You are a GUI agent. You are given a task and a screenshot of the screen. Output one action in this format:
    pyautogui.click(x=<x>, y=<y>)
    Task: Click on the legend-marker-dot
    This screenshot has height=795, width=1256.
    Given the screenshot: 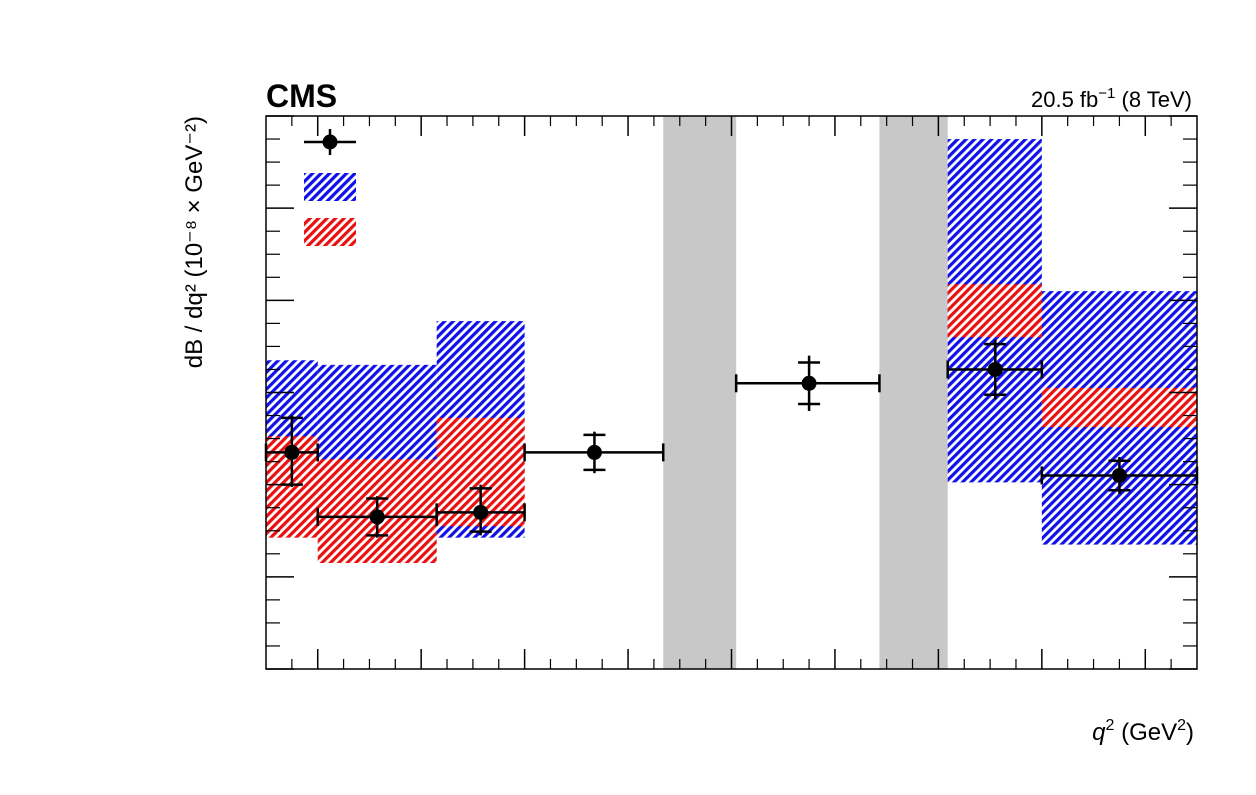 What is the action you would take?
    pyautogui.click(x=330, y=142)
    